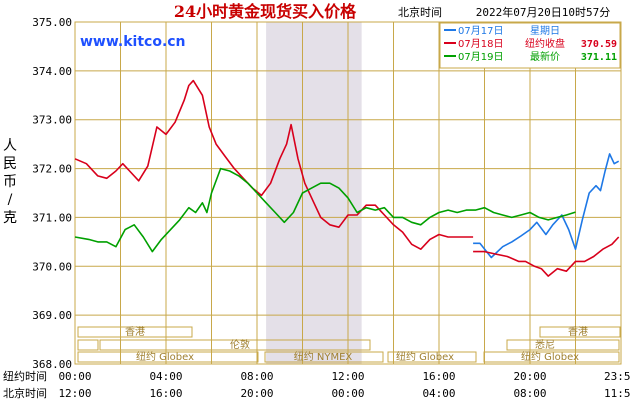  What do you see at coordinates (543, 12) in the screenshot?
I see `timestamp: 2022年07月20日10时57分` at bounding box center [543, 12].